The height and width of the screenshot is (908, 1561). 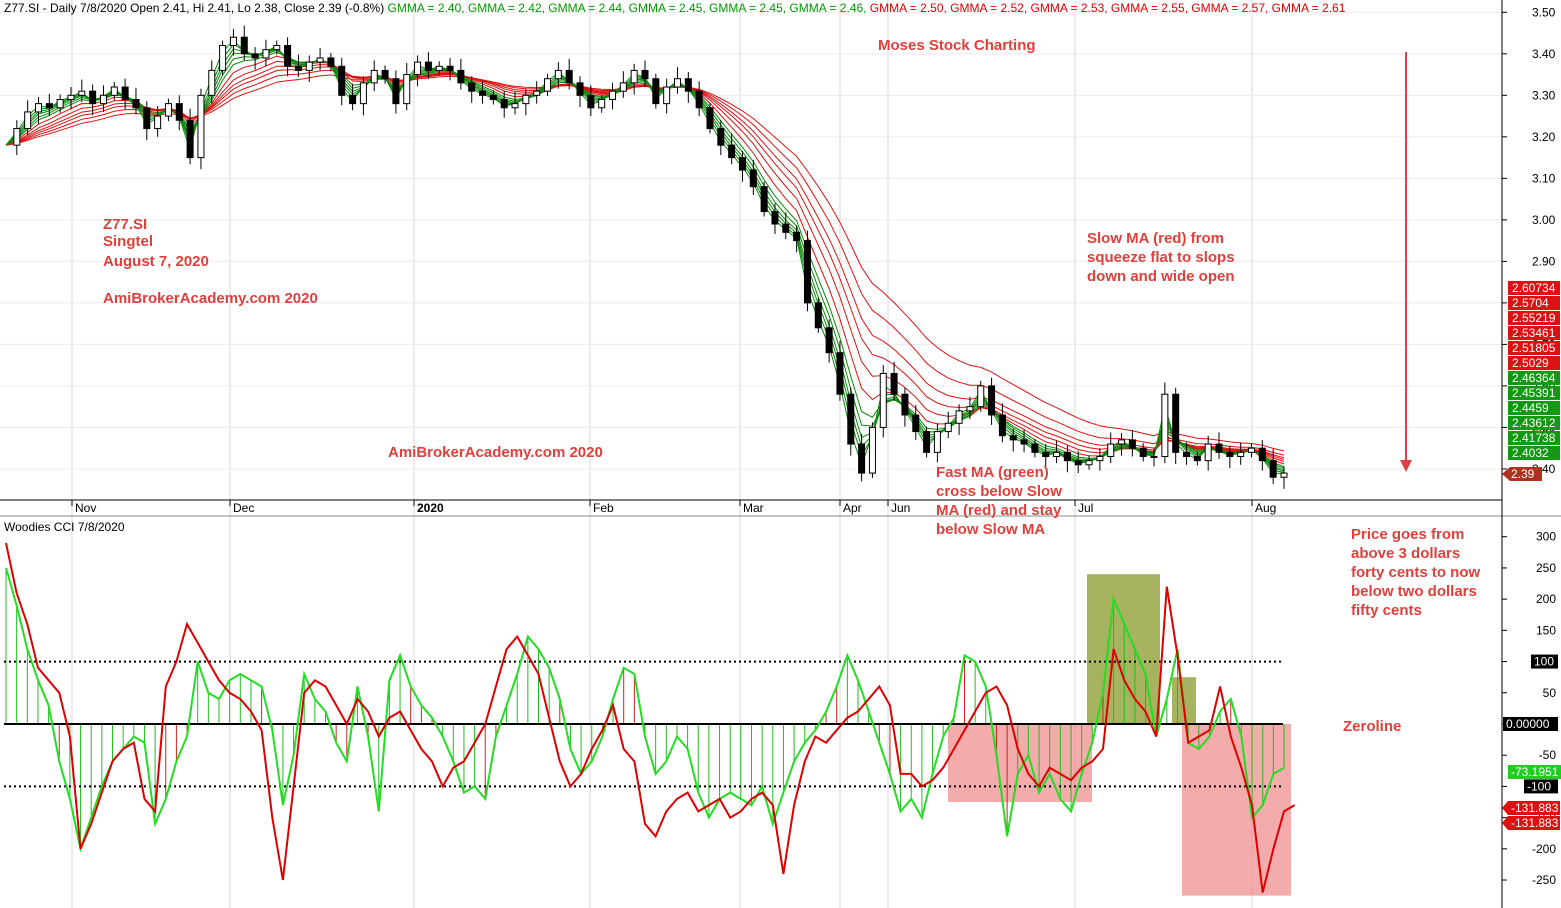 What do you see at coordinates (1546, 630) in the screenshot?
I see `cci-tick-label: 150` at bounding box center [1546, 630].